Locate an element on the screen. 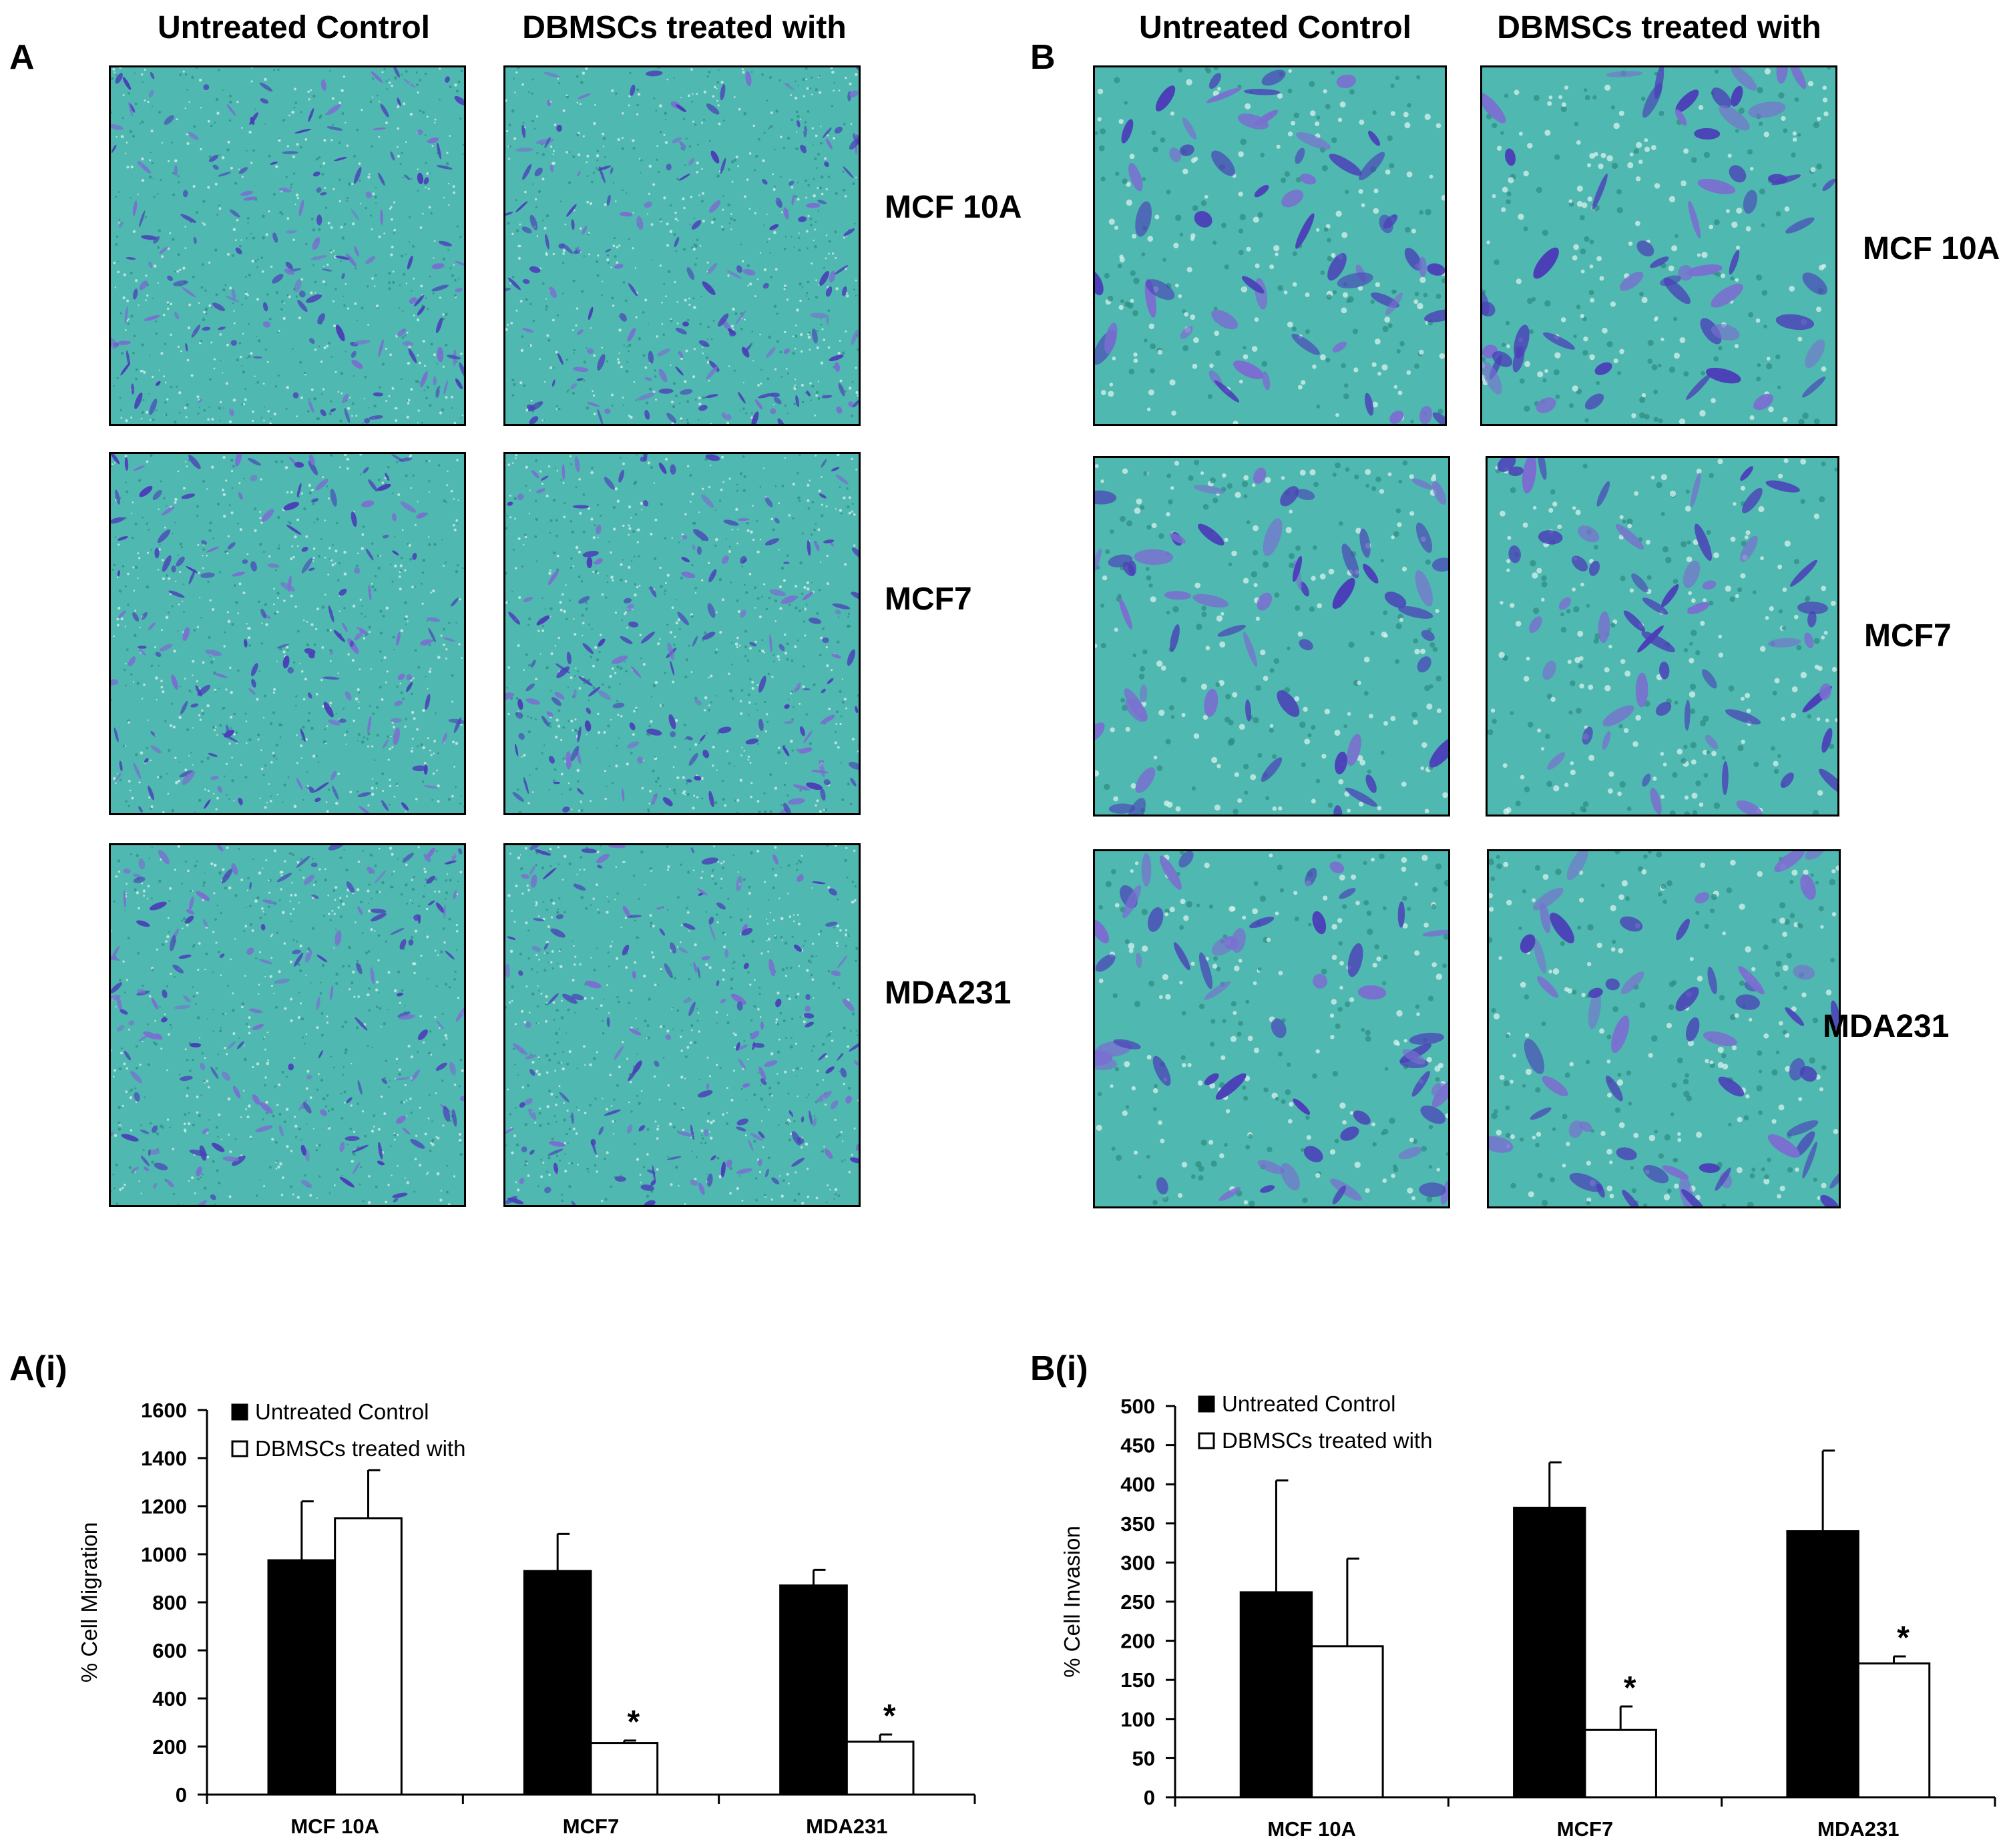 This screenshot has width=2011, height=1848. micrograph-a-mcf10a-treated is located at coordinates (682, 245).